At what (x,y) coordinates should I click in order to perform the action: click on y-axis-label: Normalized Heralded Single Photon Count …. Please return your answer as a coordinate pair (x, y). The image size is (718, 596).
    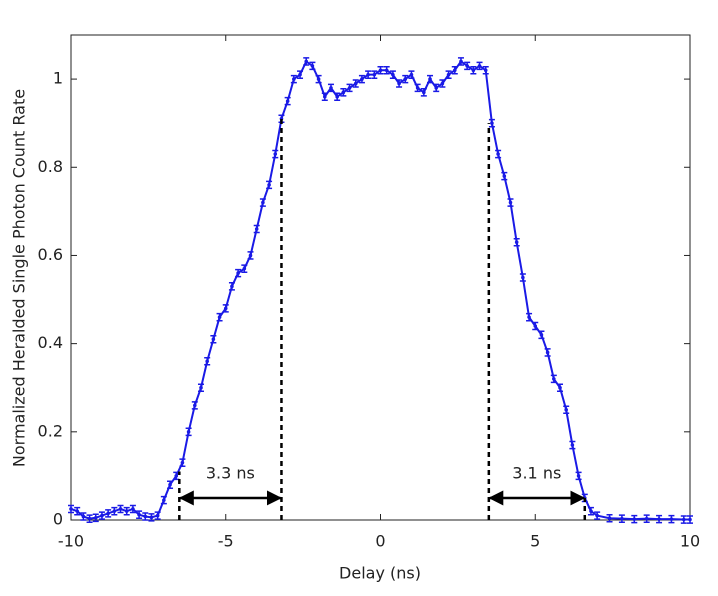
    Looking at the image, I should click on (19, 278).